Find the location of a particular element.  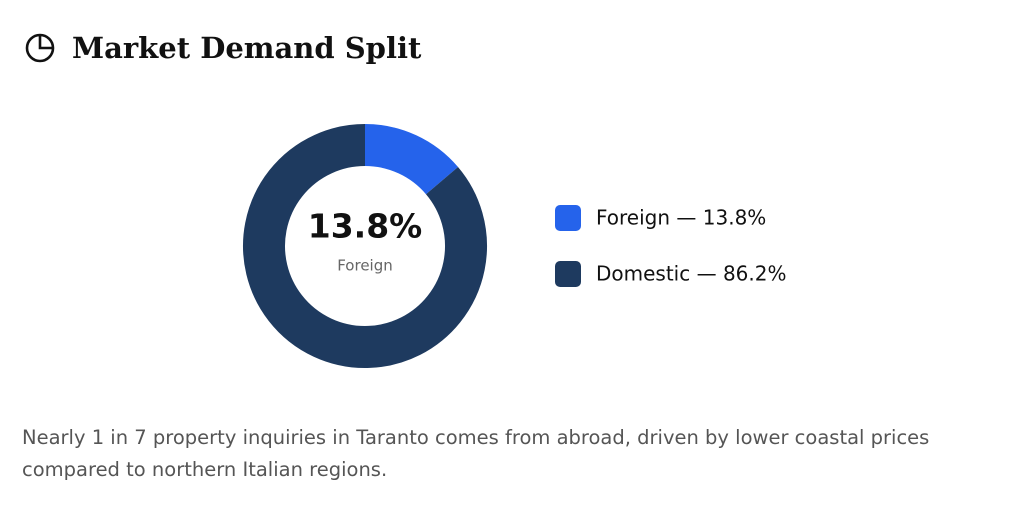

center-label: Foreign is located at coordinates (365, 266).